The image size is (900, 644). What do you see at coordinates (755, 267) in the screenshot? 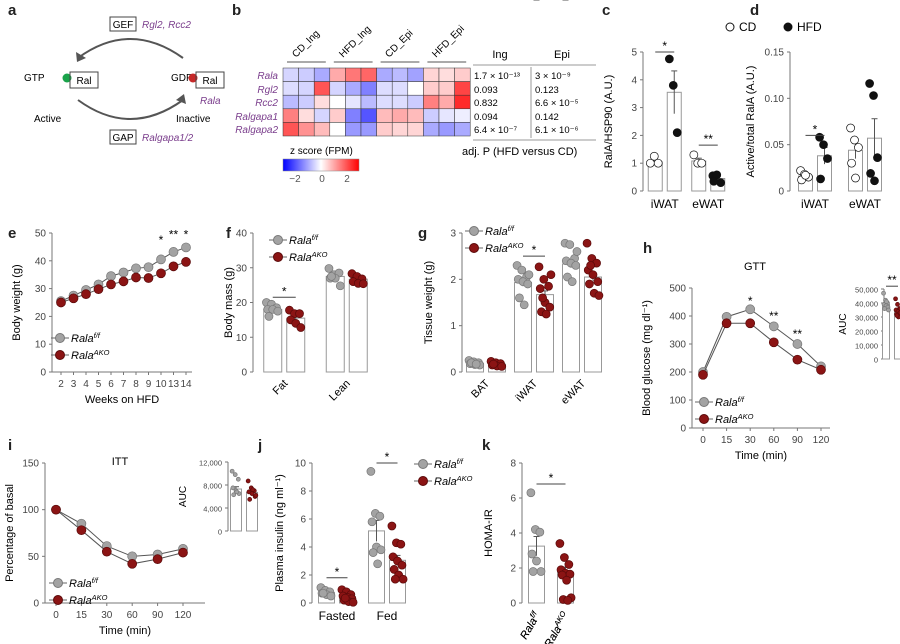
I see `chart-title: GTT` at bounding box center [755, 267].